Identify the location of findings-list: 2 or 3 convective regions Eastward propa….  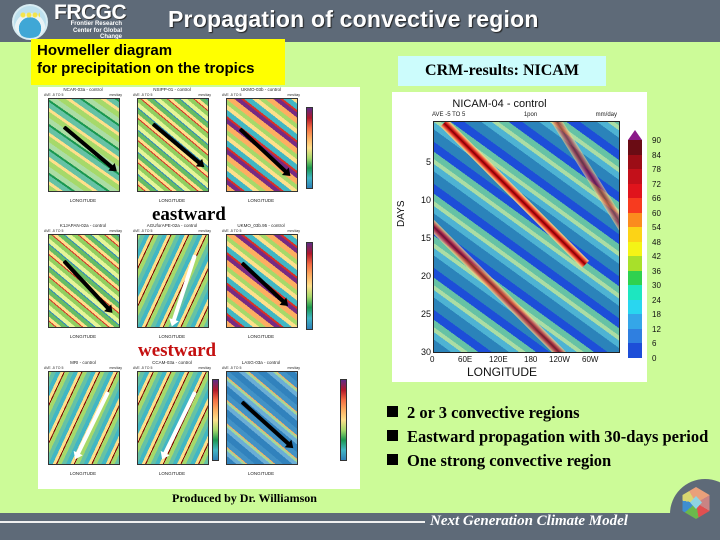
(552, 437).